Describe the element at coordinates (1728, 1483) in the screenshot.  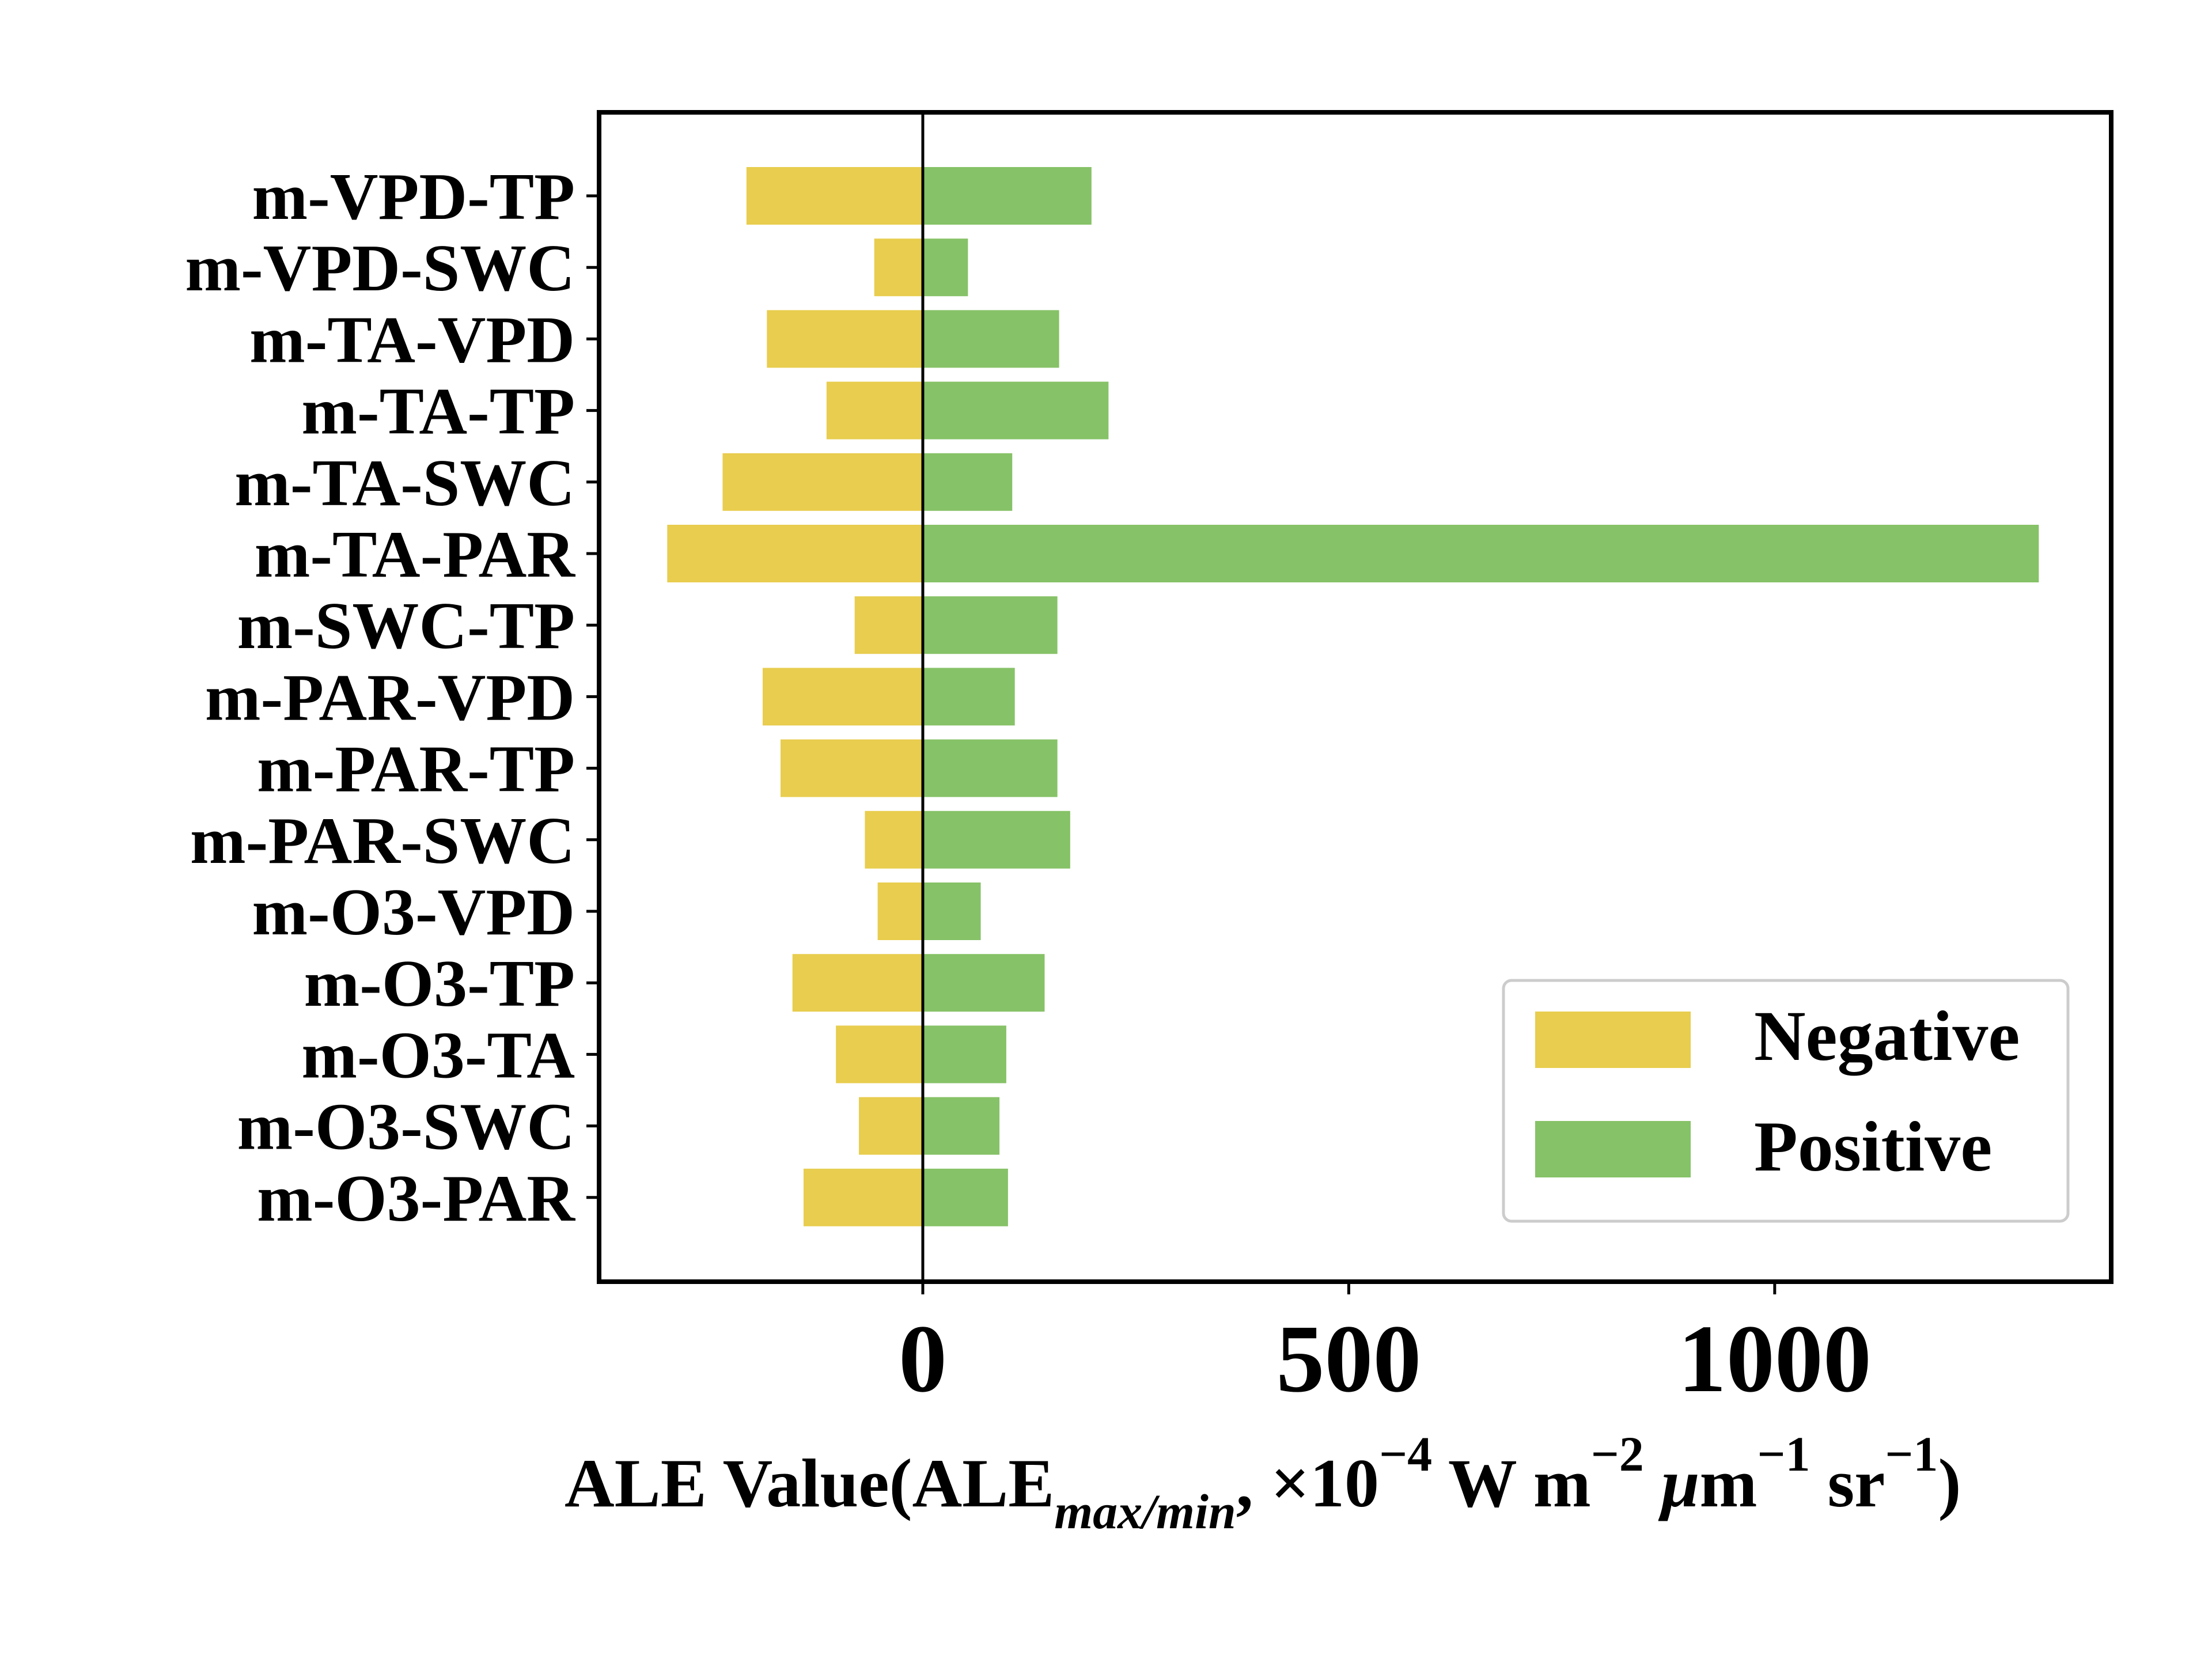
I see `x-label-unit-m: m` at that location.